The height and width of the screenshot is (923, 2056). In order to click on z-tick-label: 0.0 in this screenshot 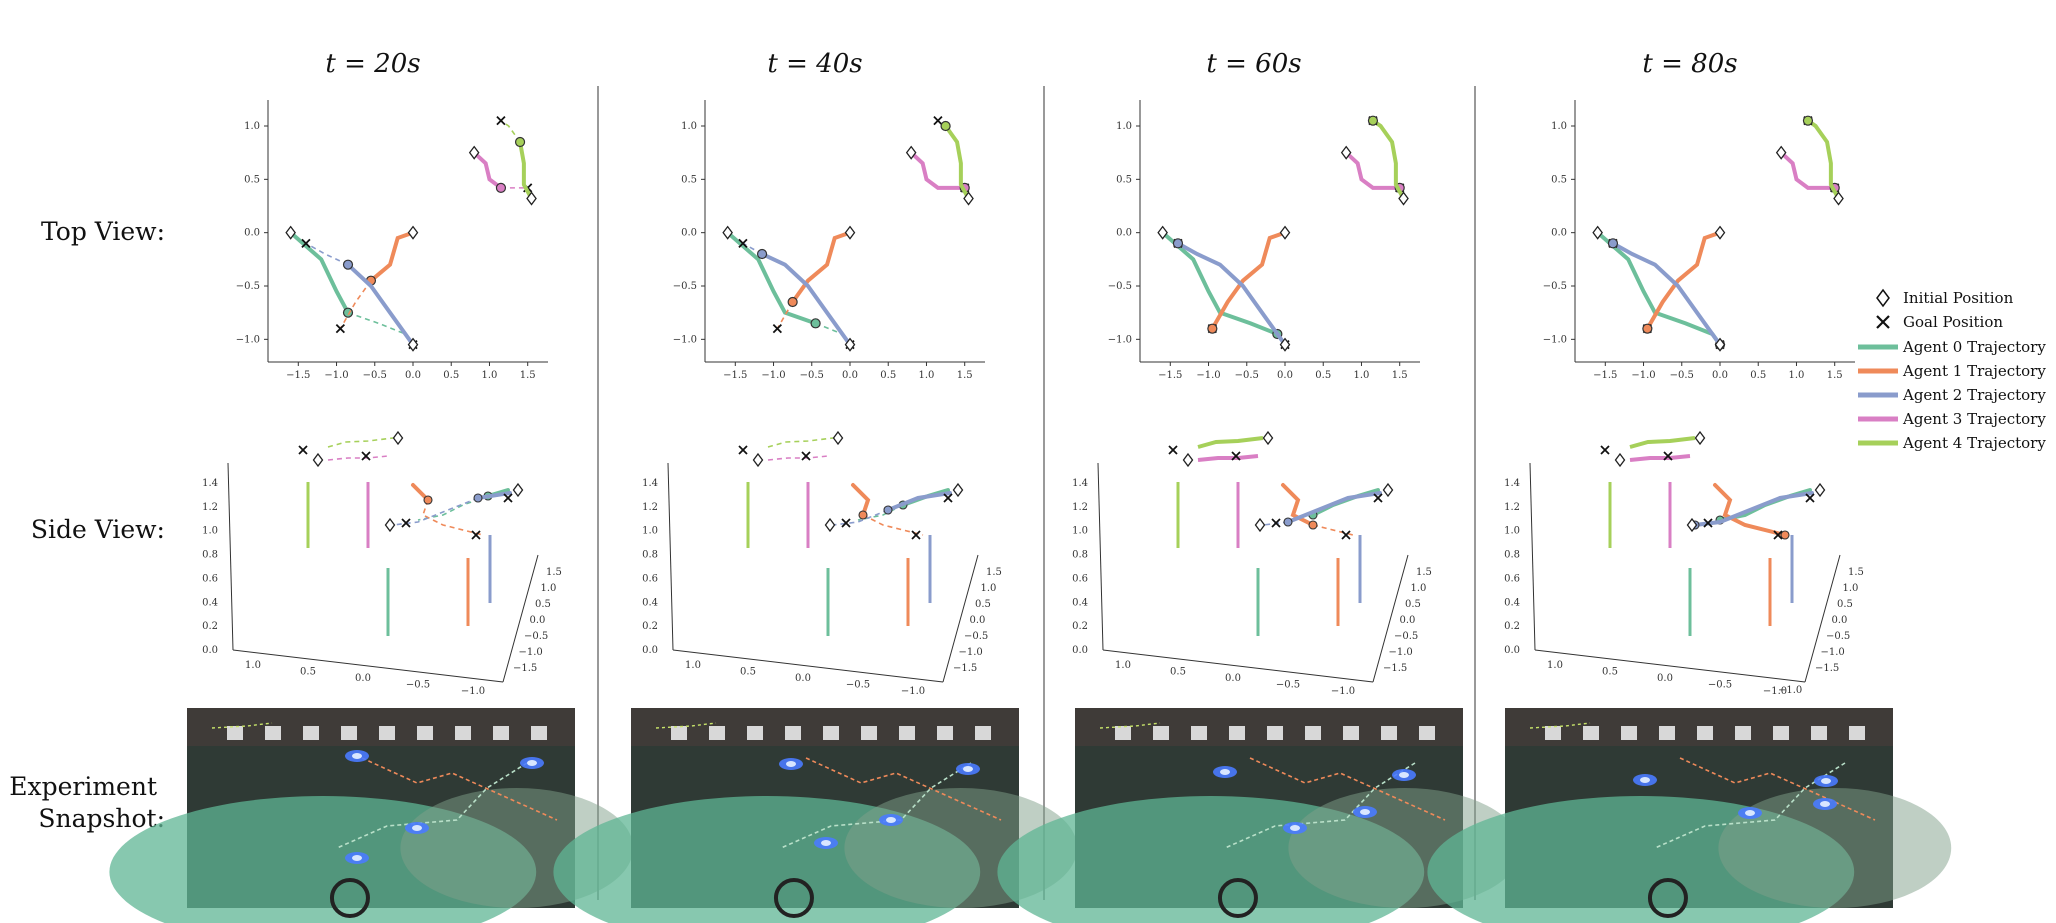, I will do `click(1080, 650)`.